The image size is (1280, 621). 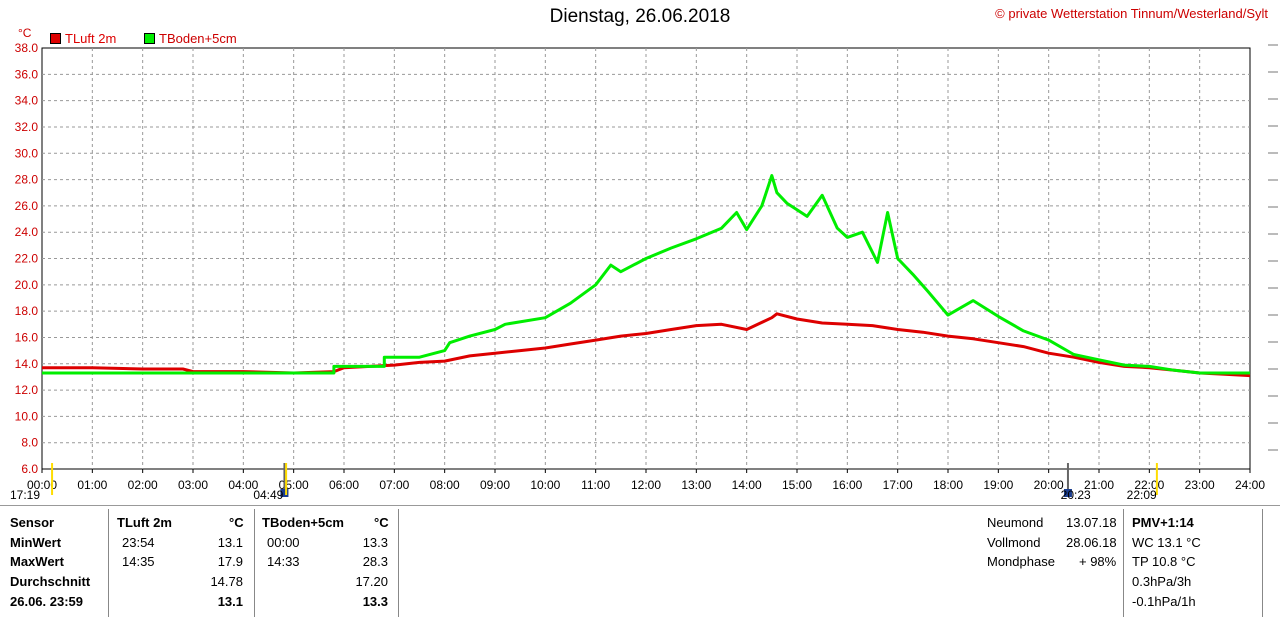 What do you see at coordinates (1098, 561) in the screenshot?
I see `moon-value-phase: + 98%` at bounding box center [1098, 561].